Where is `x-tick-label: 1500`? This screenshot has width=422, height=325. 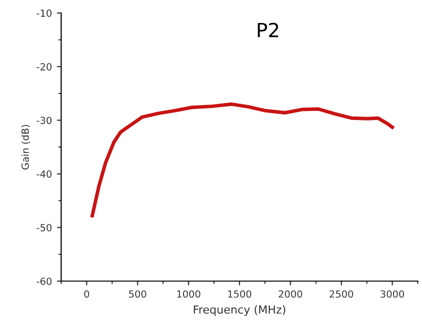
x-tick-label: 1500 is located at coordinates (240, 294).